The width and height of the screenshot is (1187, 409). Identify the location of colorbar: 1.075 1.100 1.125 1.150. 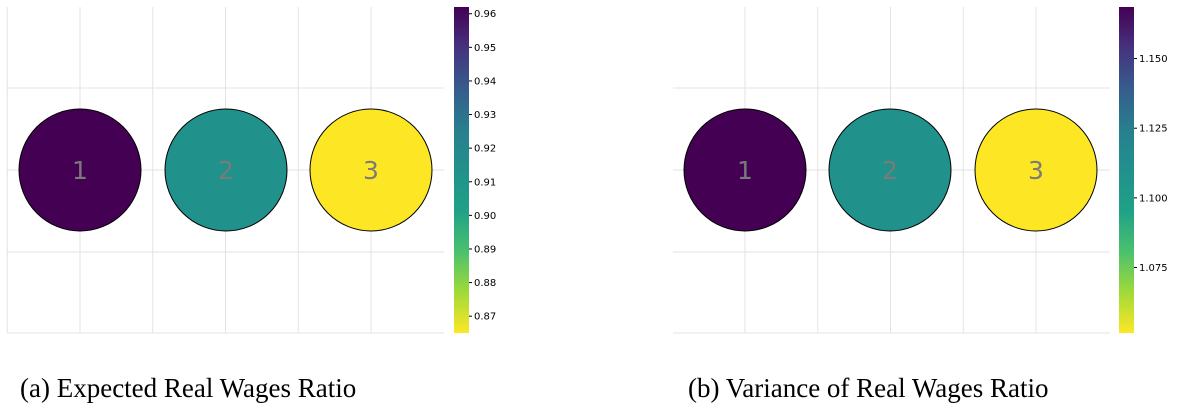
(1143, 170).